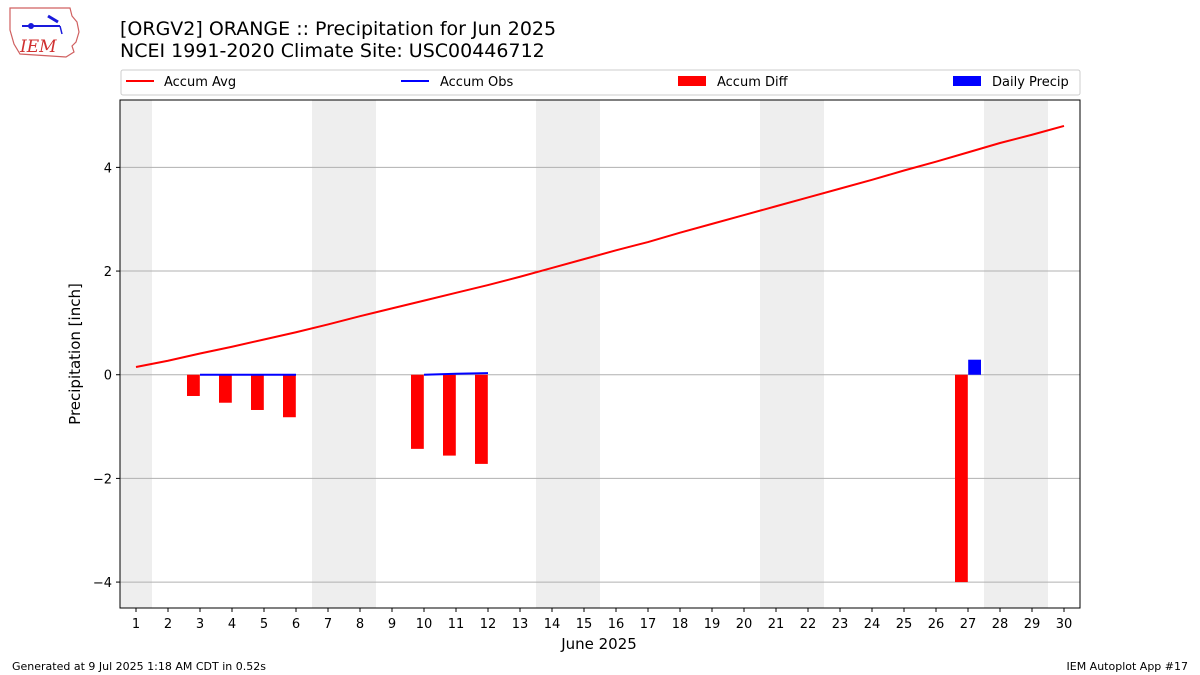 This screenshot has height=675, width=1200. I want to click on x-tick-label: 29, so click(1032, 624).